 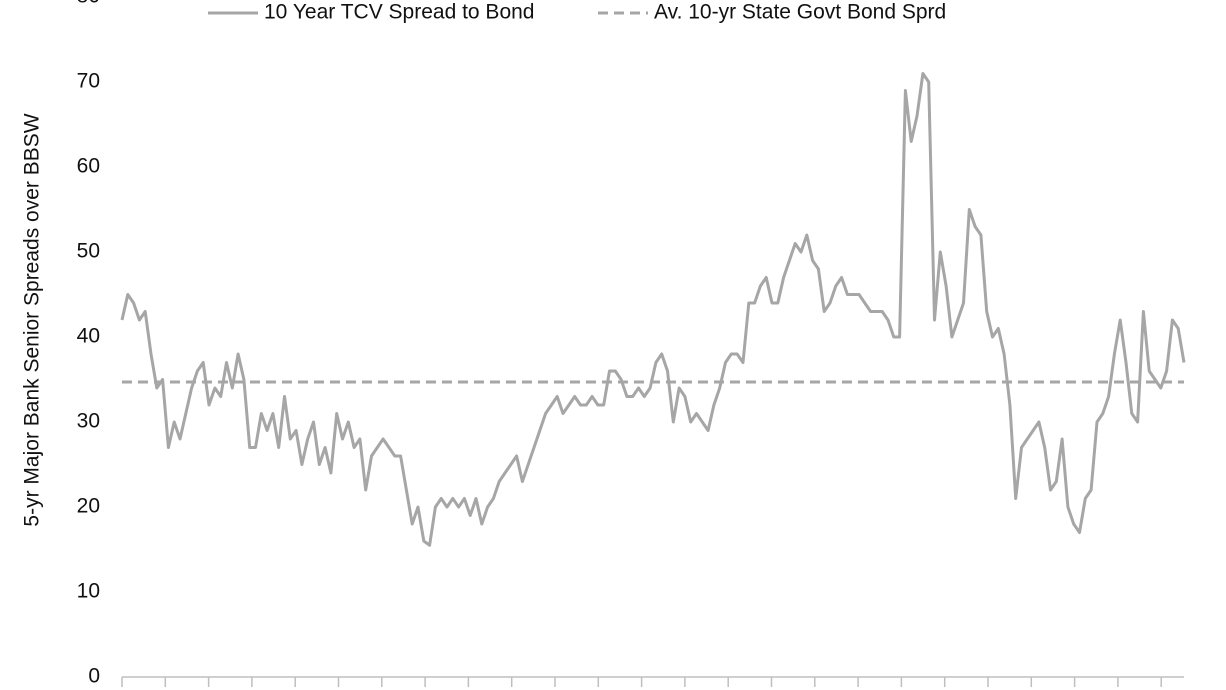 I want to click on y-axis-title: 5-yr Major Bank Senior Spreads over BBSW, so click(x=32, y=319).